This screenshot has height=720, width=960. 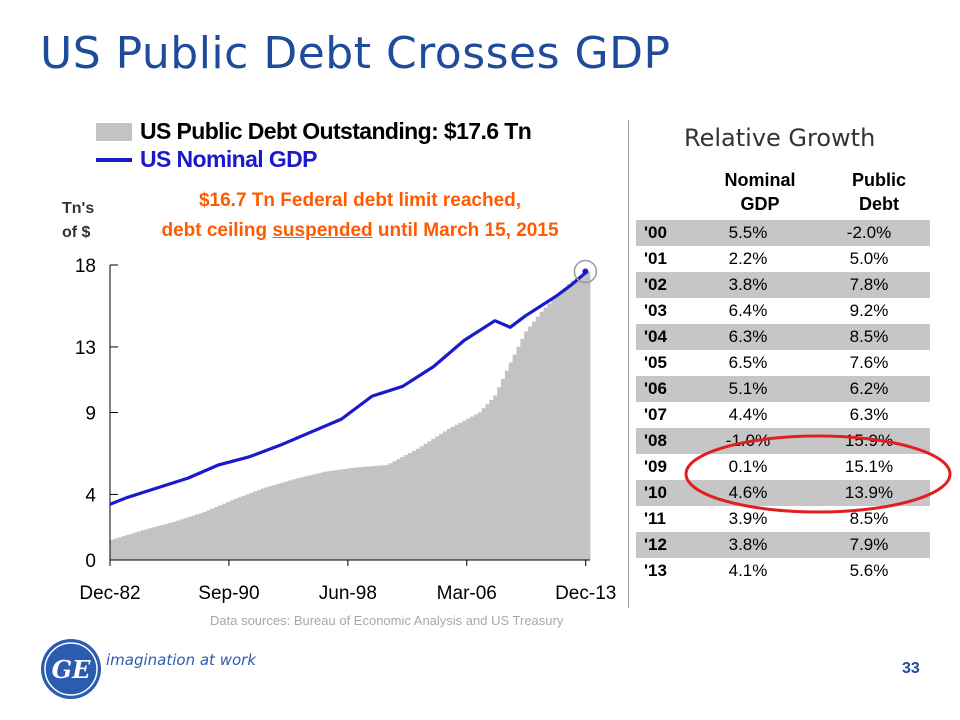 I want to click on ge-logo-disc, so click(x=71, y=669).